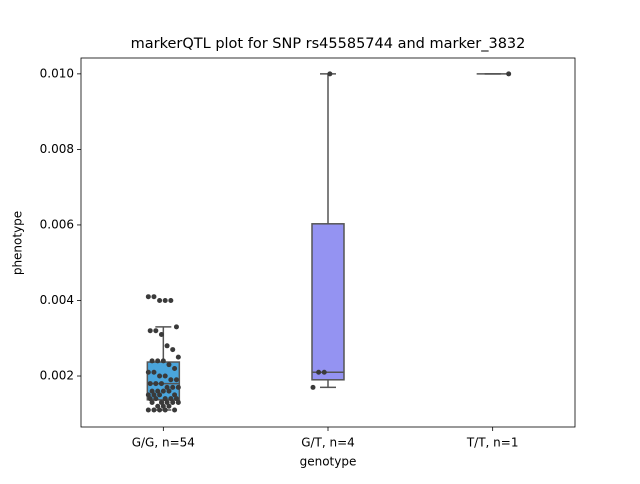  What do you see at coordinates (492, 443) in the screenshot?
I see `x-tick-label: T/T, n=1` at bounding box center [492, 443].